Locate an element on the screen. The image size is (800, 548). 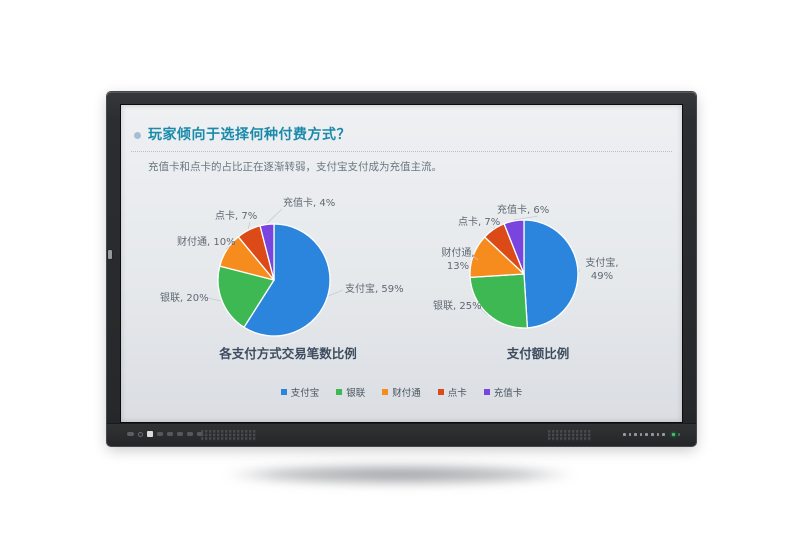
speaker-grille-right is located at coordinates (570, 435).